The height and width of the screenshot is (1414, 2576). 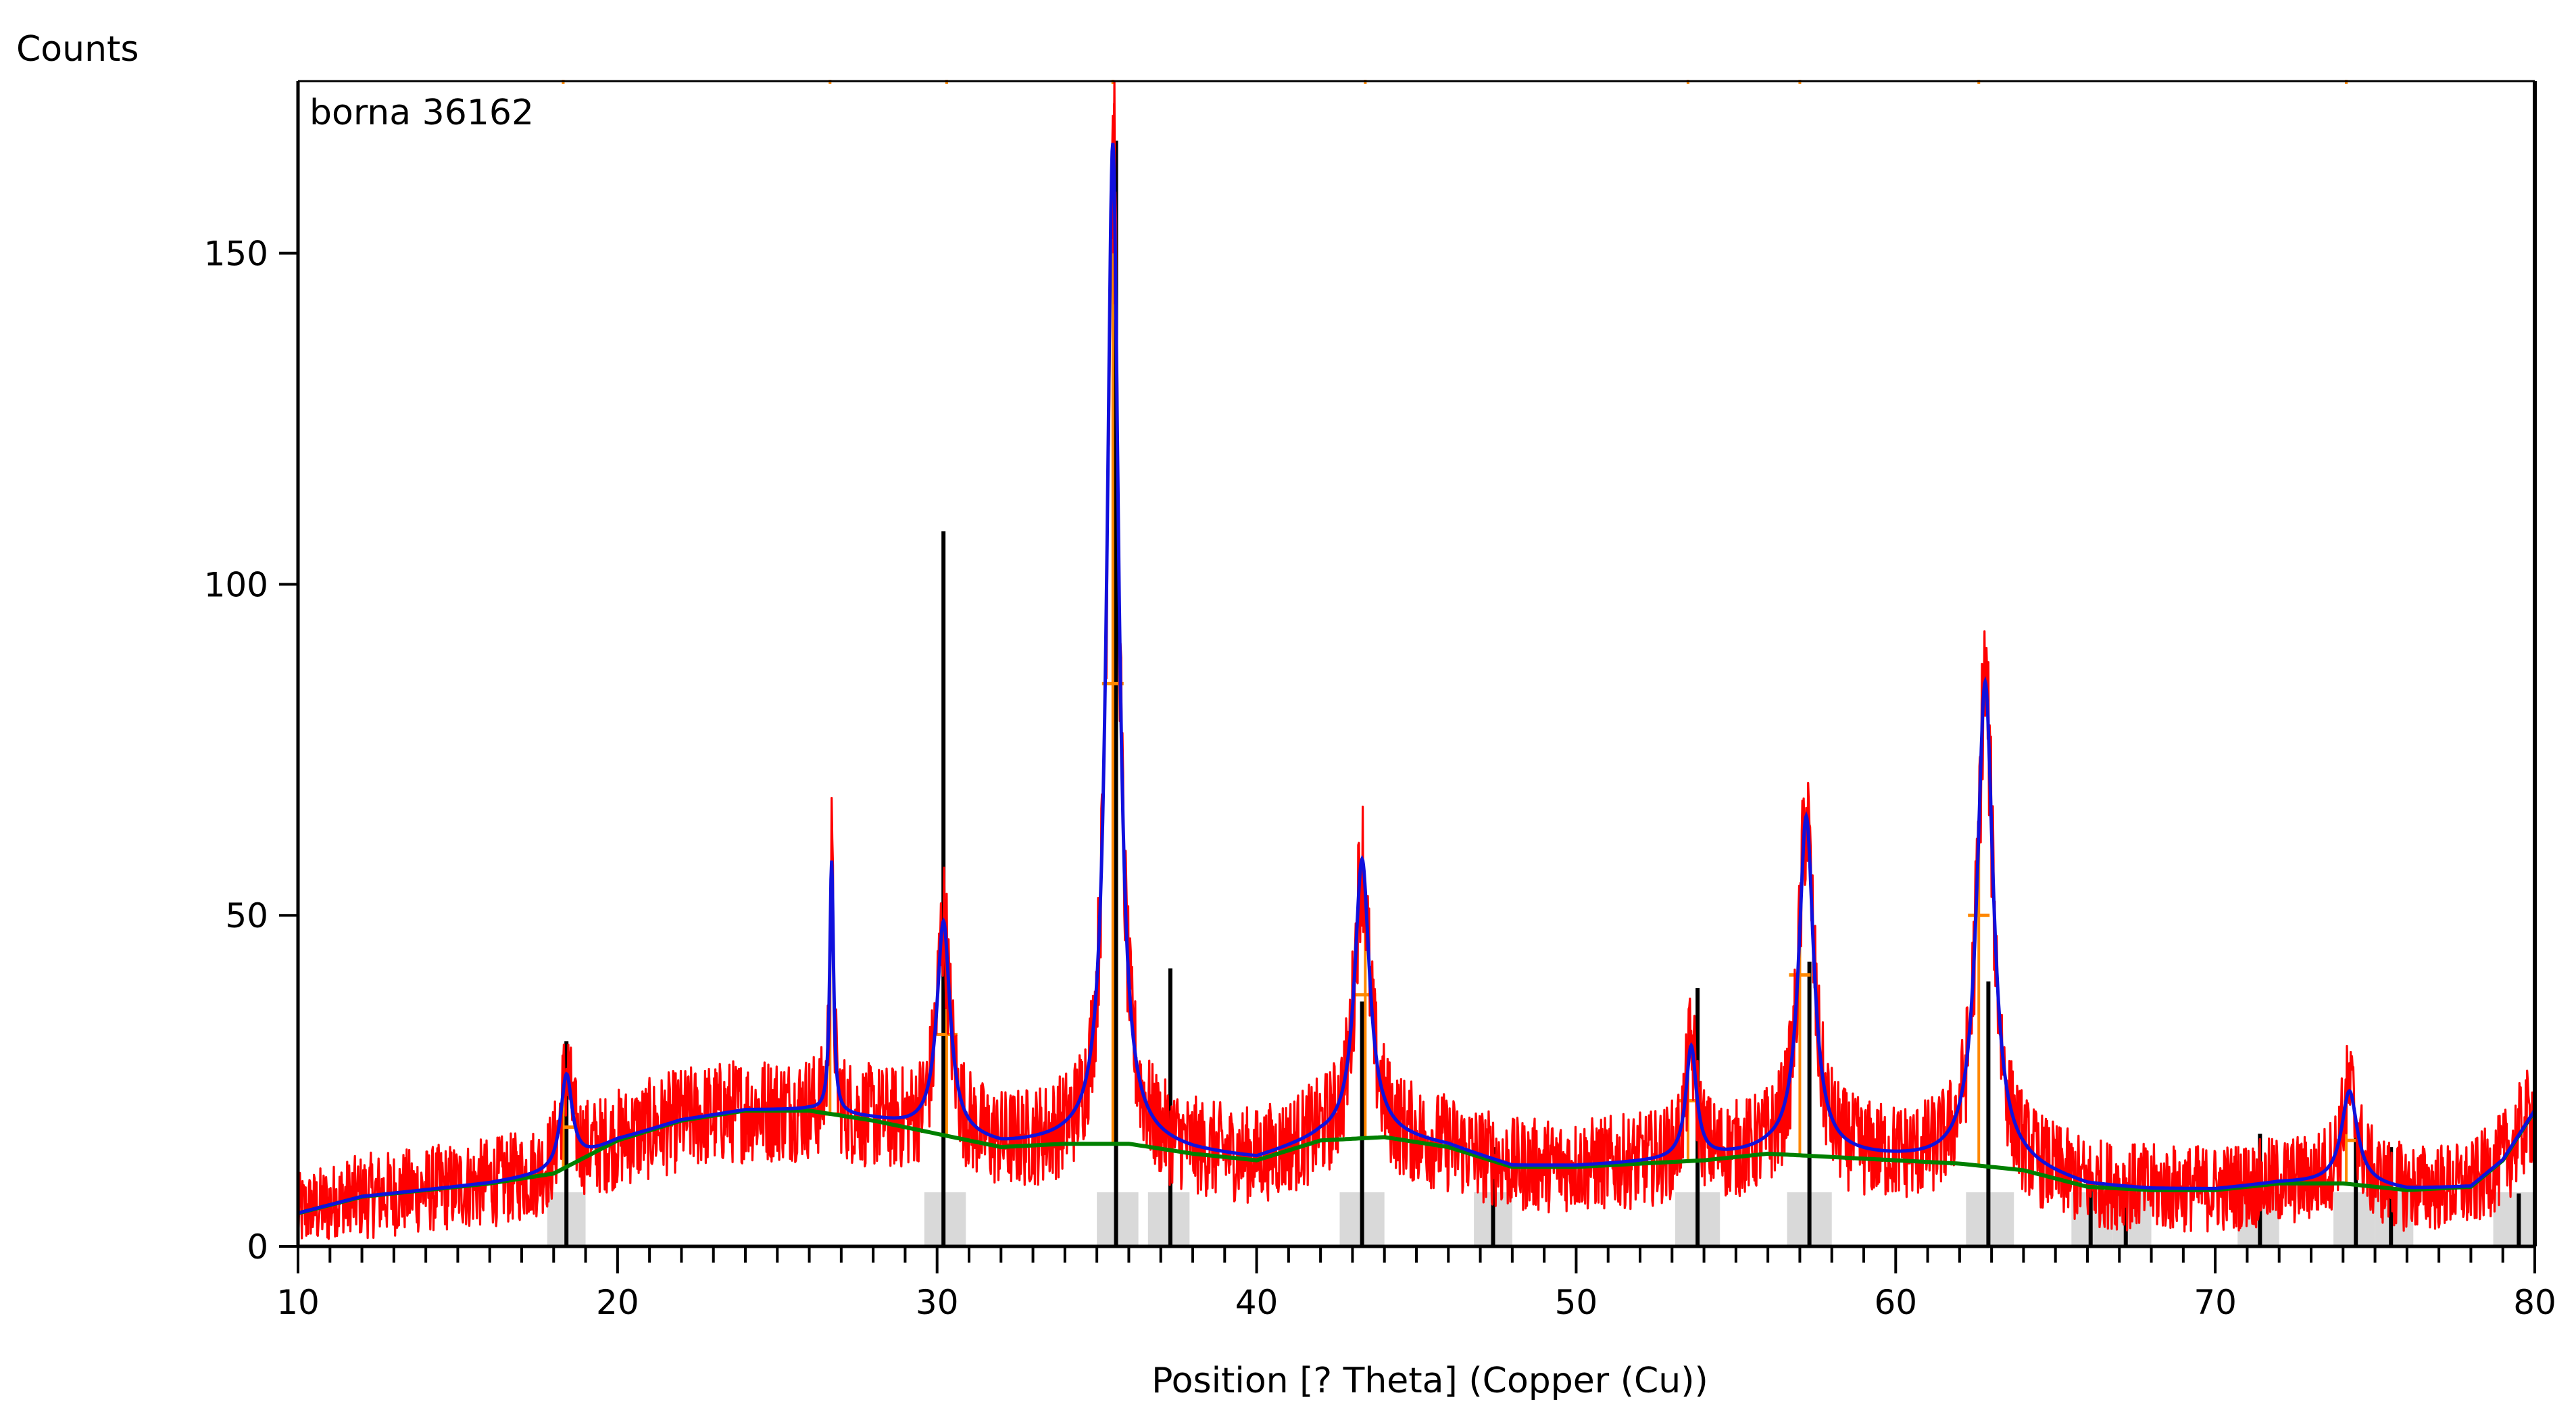 I want to click on x-tick-label: 40, so click(x=1257, y=1302).